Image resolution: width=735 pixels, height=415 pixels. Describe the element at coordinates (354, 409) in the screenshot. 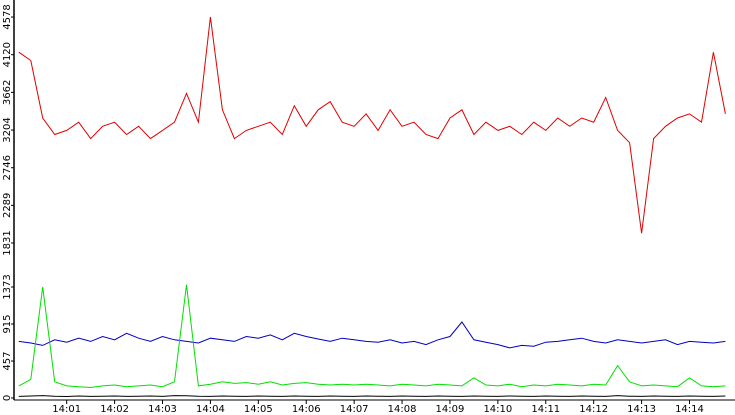

I see `x-tick-label: 14:07` at that location.